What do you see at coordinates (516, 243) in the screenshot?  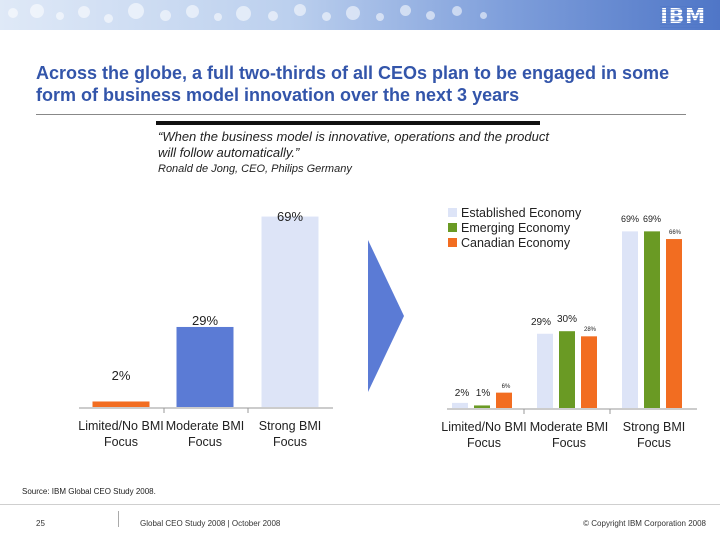 I see `legend-label: Canadian Economy` at bounding box center [516, 243].